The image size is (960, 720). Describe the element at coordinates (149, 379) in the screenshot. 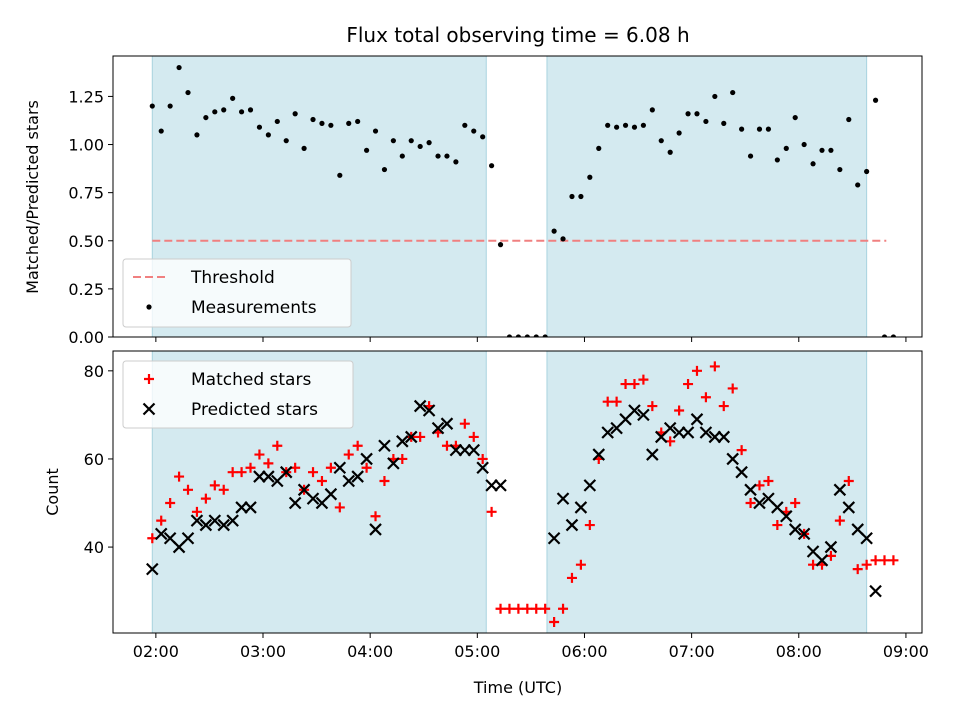

I see `legend-matched-swatch` at that location.